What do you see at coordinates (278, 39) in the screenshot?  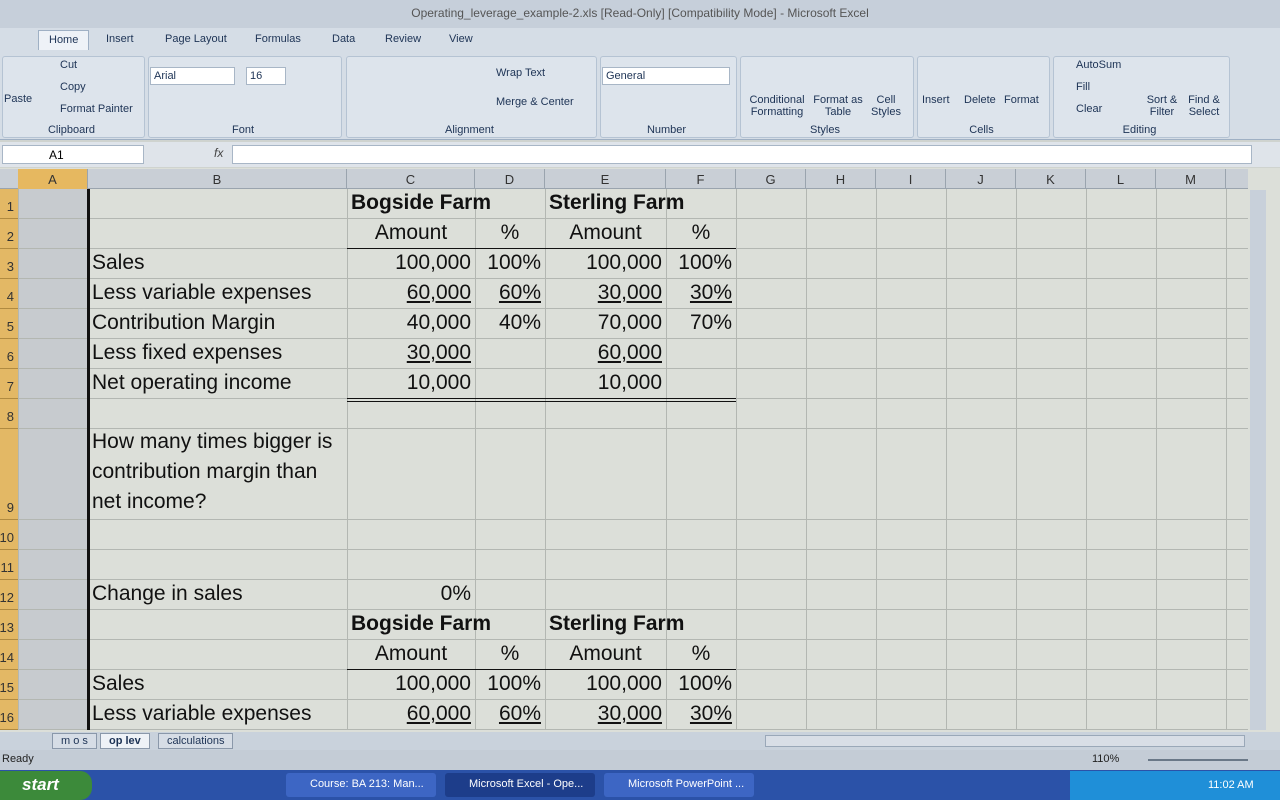 I see `ribbon-tab: Formulas` at bounding box center [278, 39].